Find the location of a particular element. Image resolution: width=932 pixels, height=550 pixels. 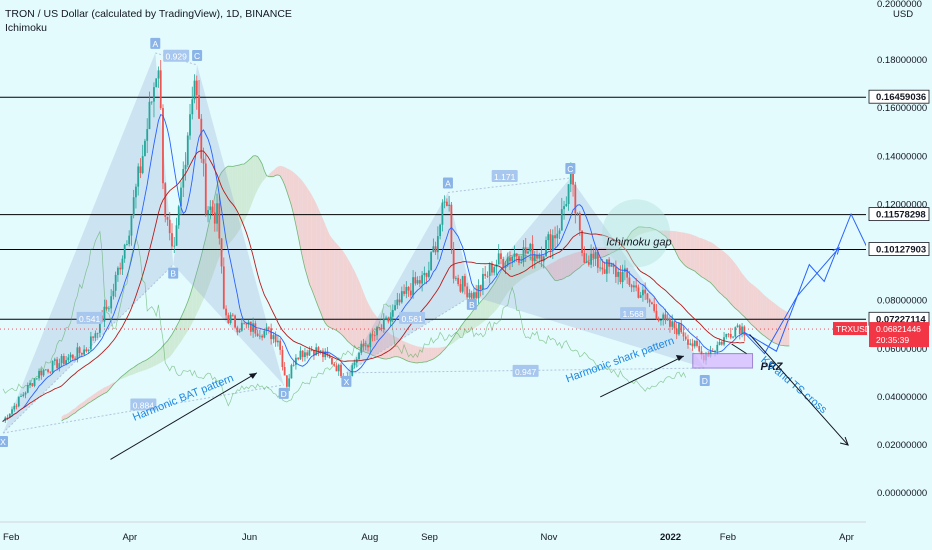

bat-ratio-xb-box is located at coordinates (89, 317).